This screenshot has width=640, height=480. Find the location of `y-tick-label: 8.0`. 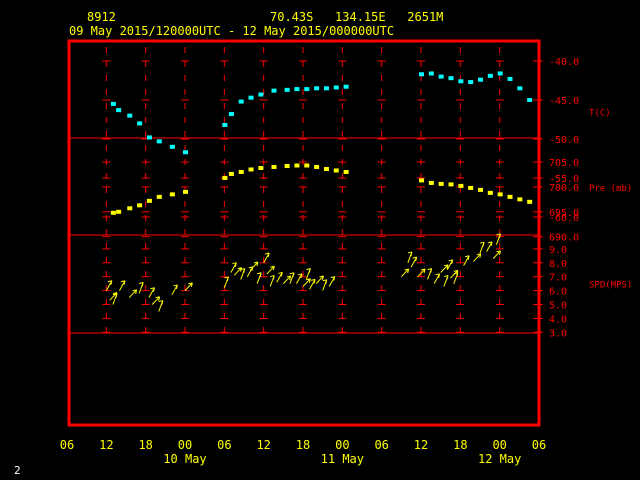

y-tick-label: 8.0 is located at coordinates (558, 264).